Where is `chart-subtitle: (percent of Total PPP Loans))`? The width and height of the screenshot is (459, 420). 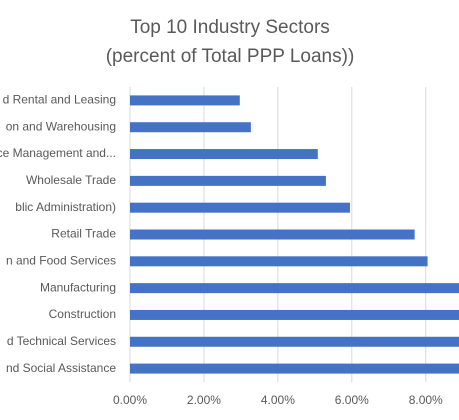 chart-subtitle: (percent of Total PPP Loans)) is located at coordinates (230, 56).